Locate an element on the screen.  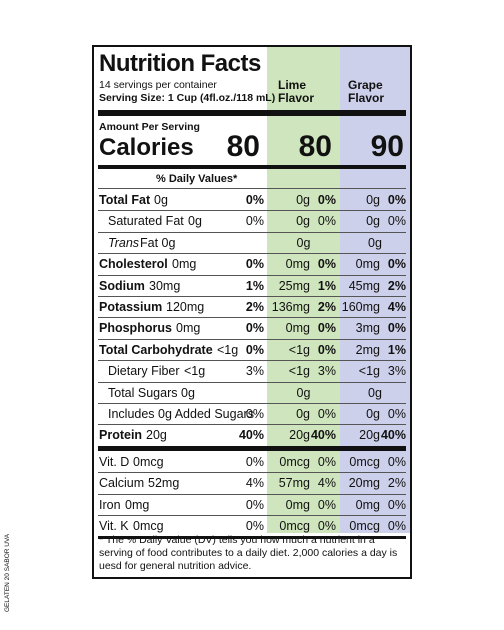
lime-dv: 2% is located at coordinates (326, 307).